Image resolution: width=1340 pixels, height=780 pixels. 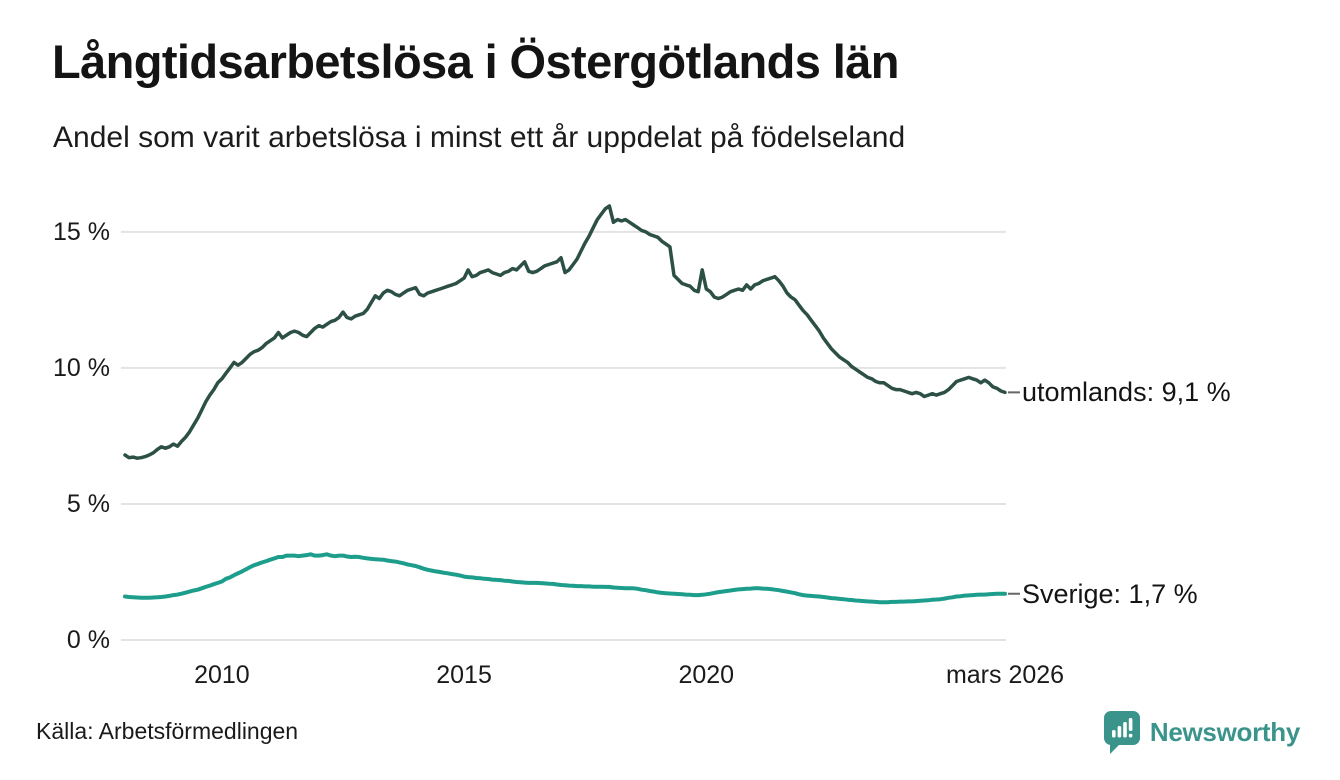 I want to click on newsworthy-speech-bubble-bar-chart-icon, so click(x=1122, y=732).